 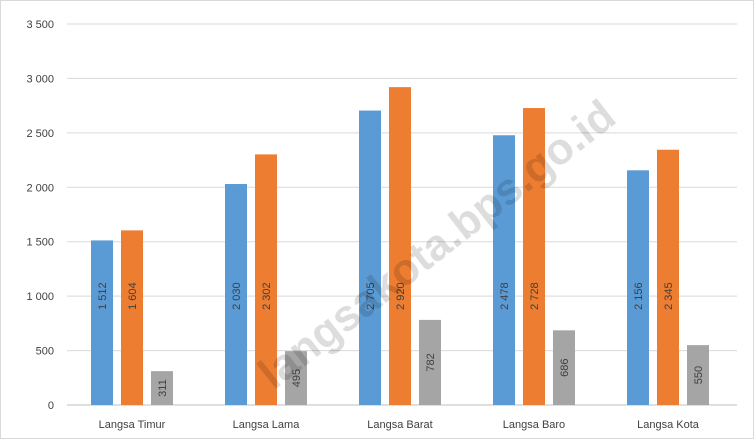 What do you see at coordinates (668, 425) in the screenshot?
I see `category-label: Langsa Kota` at bounding box center [668, 425].